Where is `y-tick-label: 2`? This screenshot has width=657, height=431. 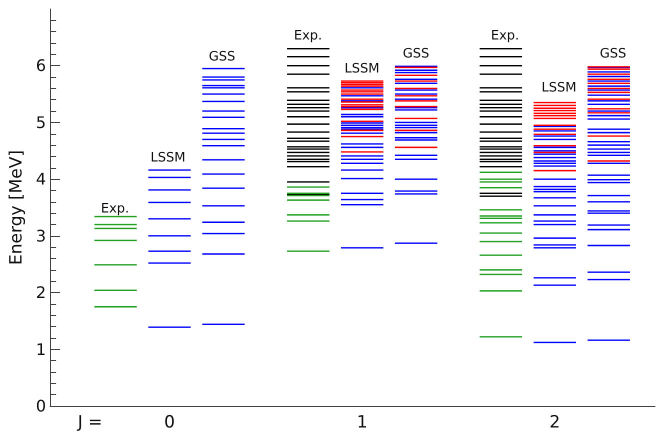
y-tick-label: 2 is located at coordinates (41, 292).